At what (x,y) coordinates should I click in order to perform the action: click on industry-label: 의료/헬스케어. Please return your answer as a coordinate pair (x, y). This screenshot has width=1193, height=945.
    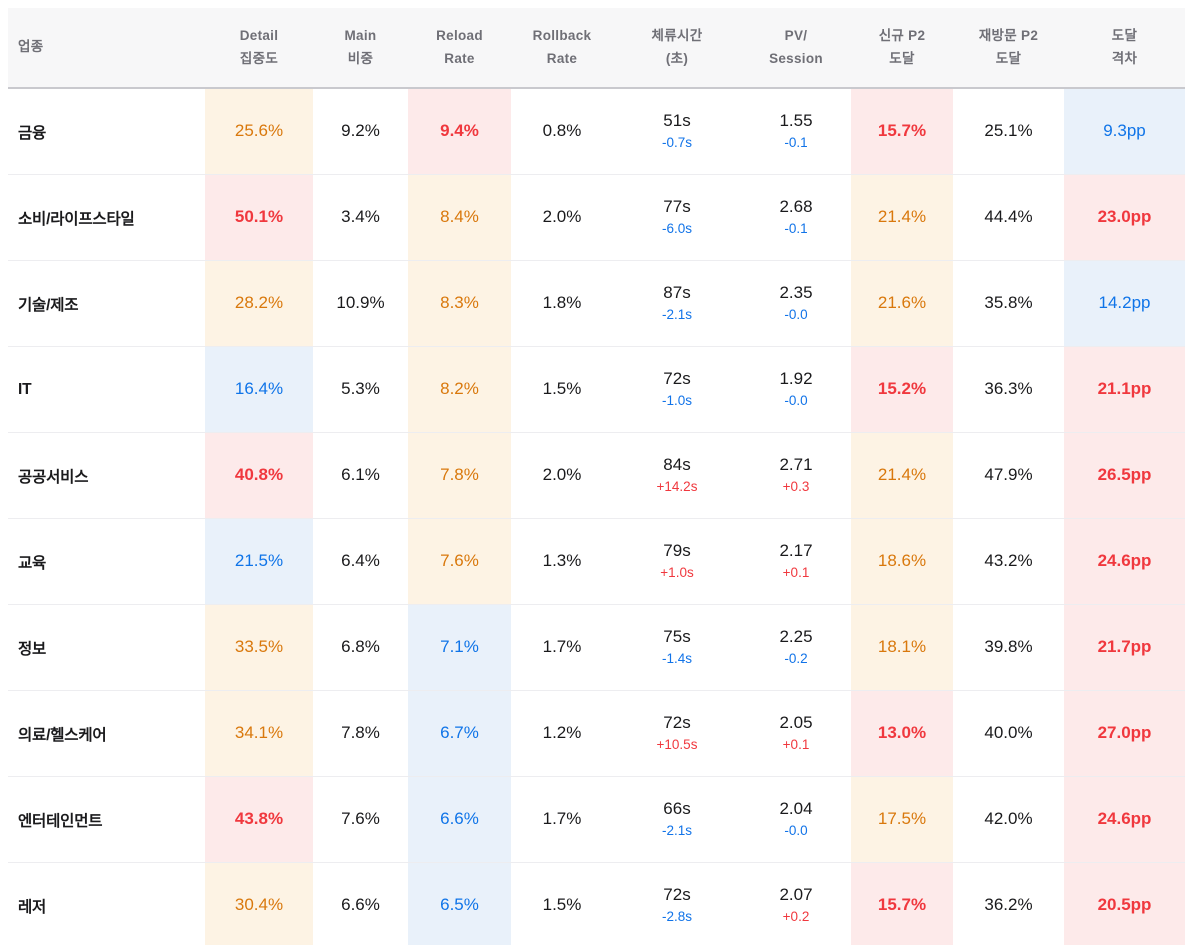
    Looking at the image, I should click on (106, 733).